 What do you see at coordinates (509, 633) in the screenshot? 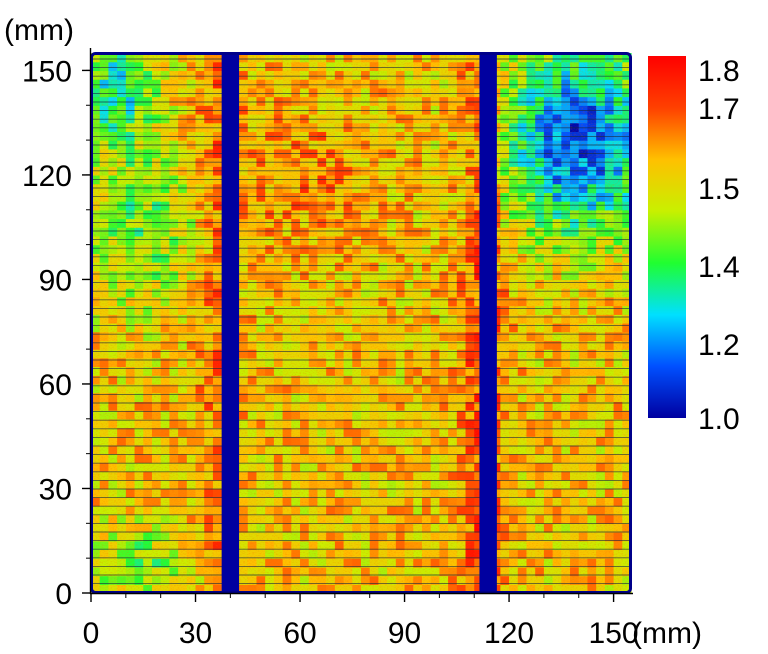
I see `x-tick-label: 120` at bounding box center [509, 633].